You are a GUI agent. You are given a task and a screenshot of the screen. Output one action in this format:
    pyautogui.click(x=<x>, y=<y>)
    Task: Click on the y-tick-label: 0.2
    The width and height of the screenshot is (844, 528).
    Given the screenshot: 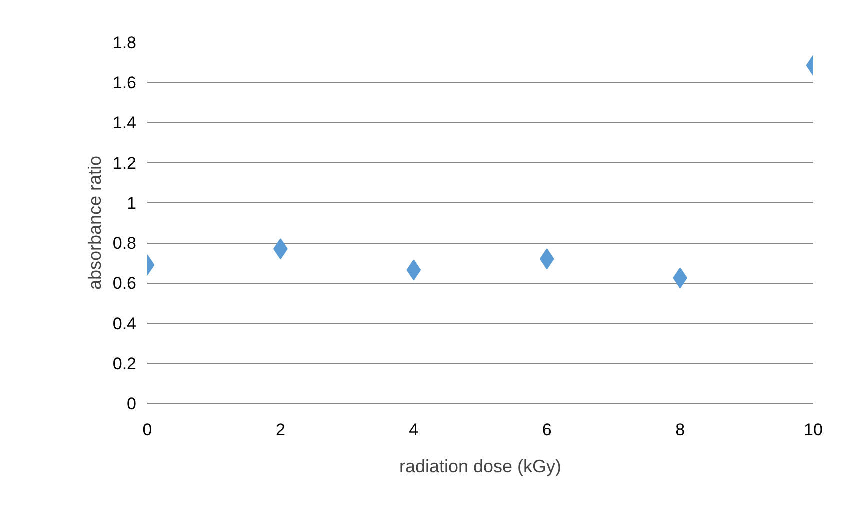 What is the action you would take?
    pyautogui.click(x=124, y=364)
    